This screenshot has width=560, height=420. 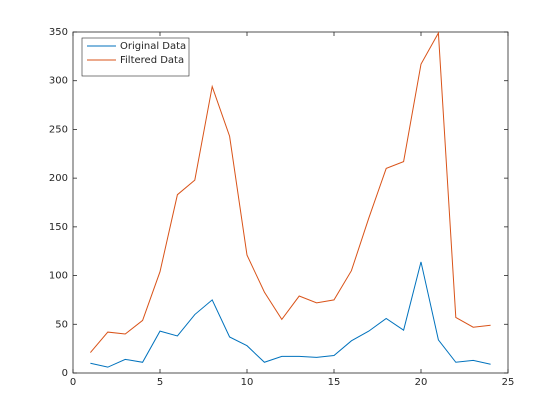 I want to click on y-tick-label: 200, so click(x=58, y=178).